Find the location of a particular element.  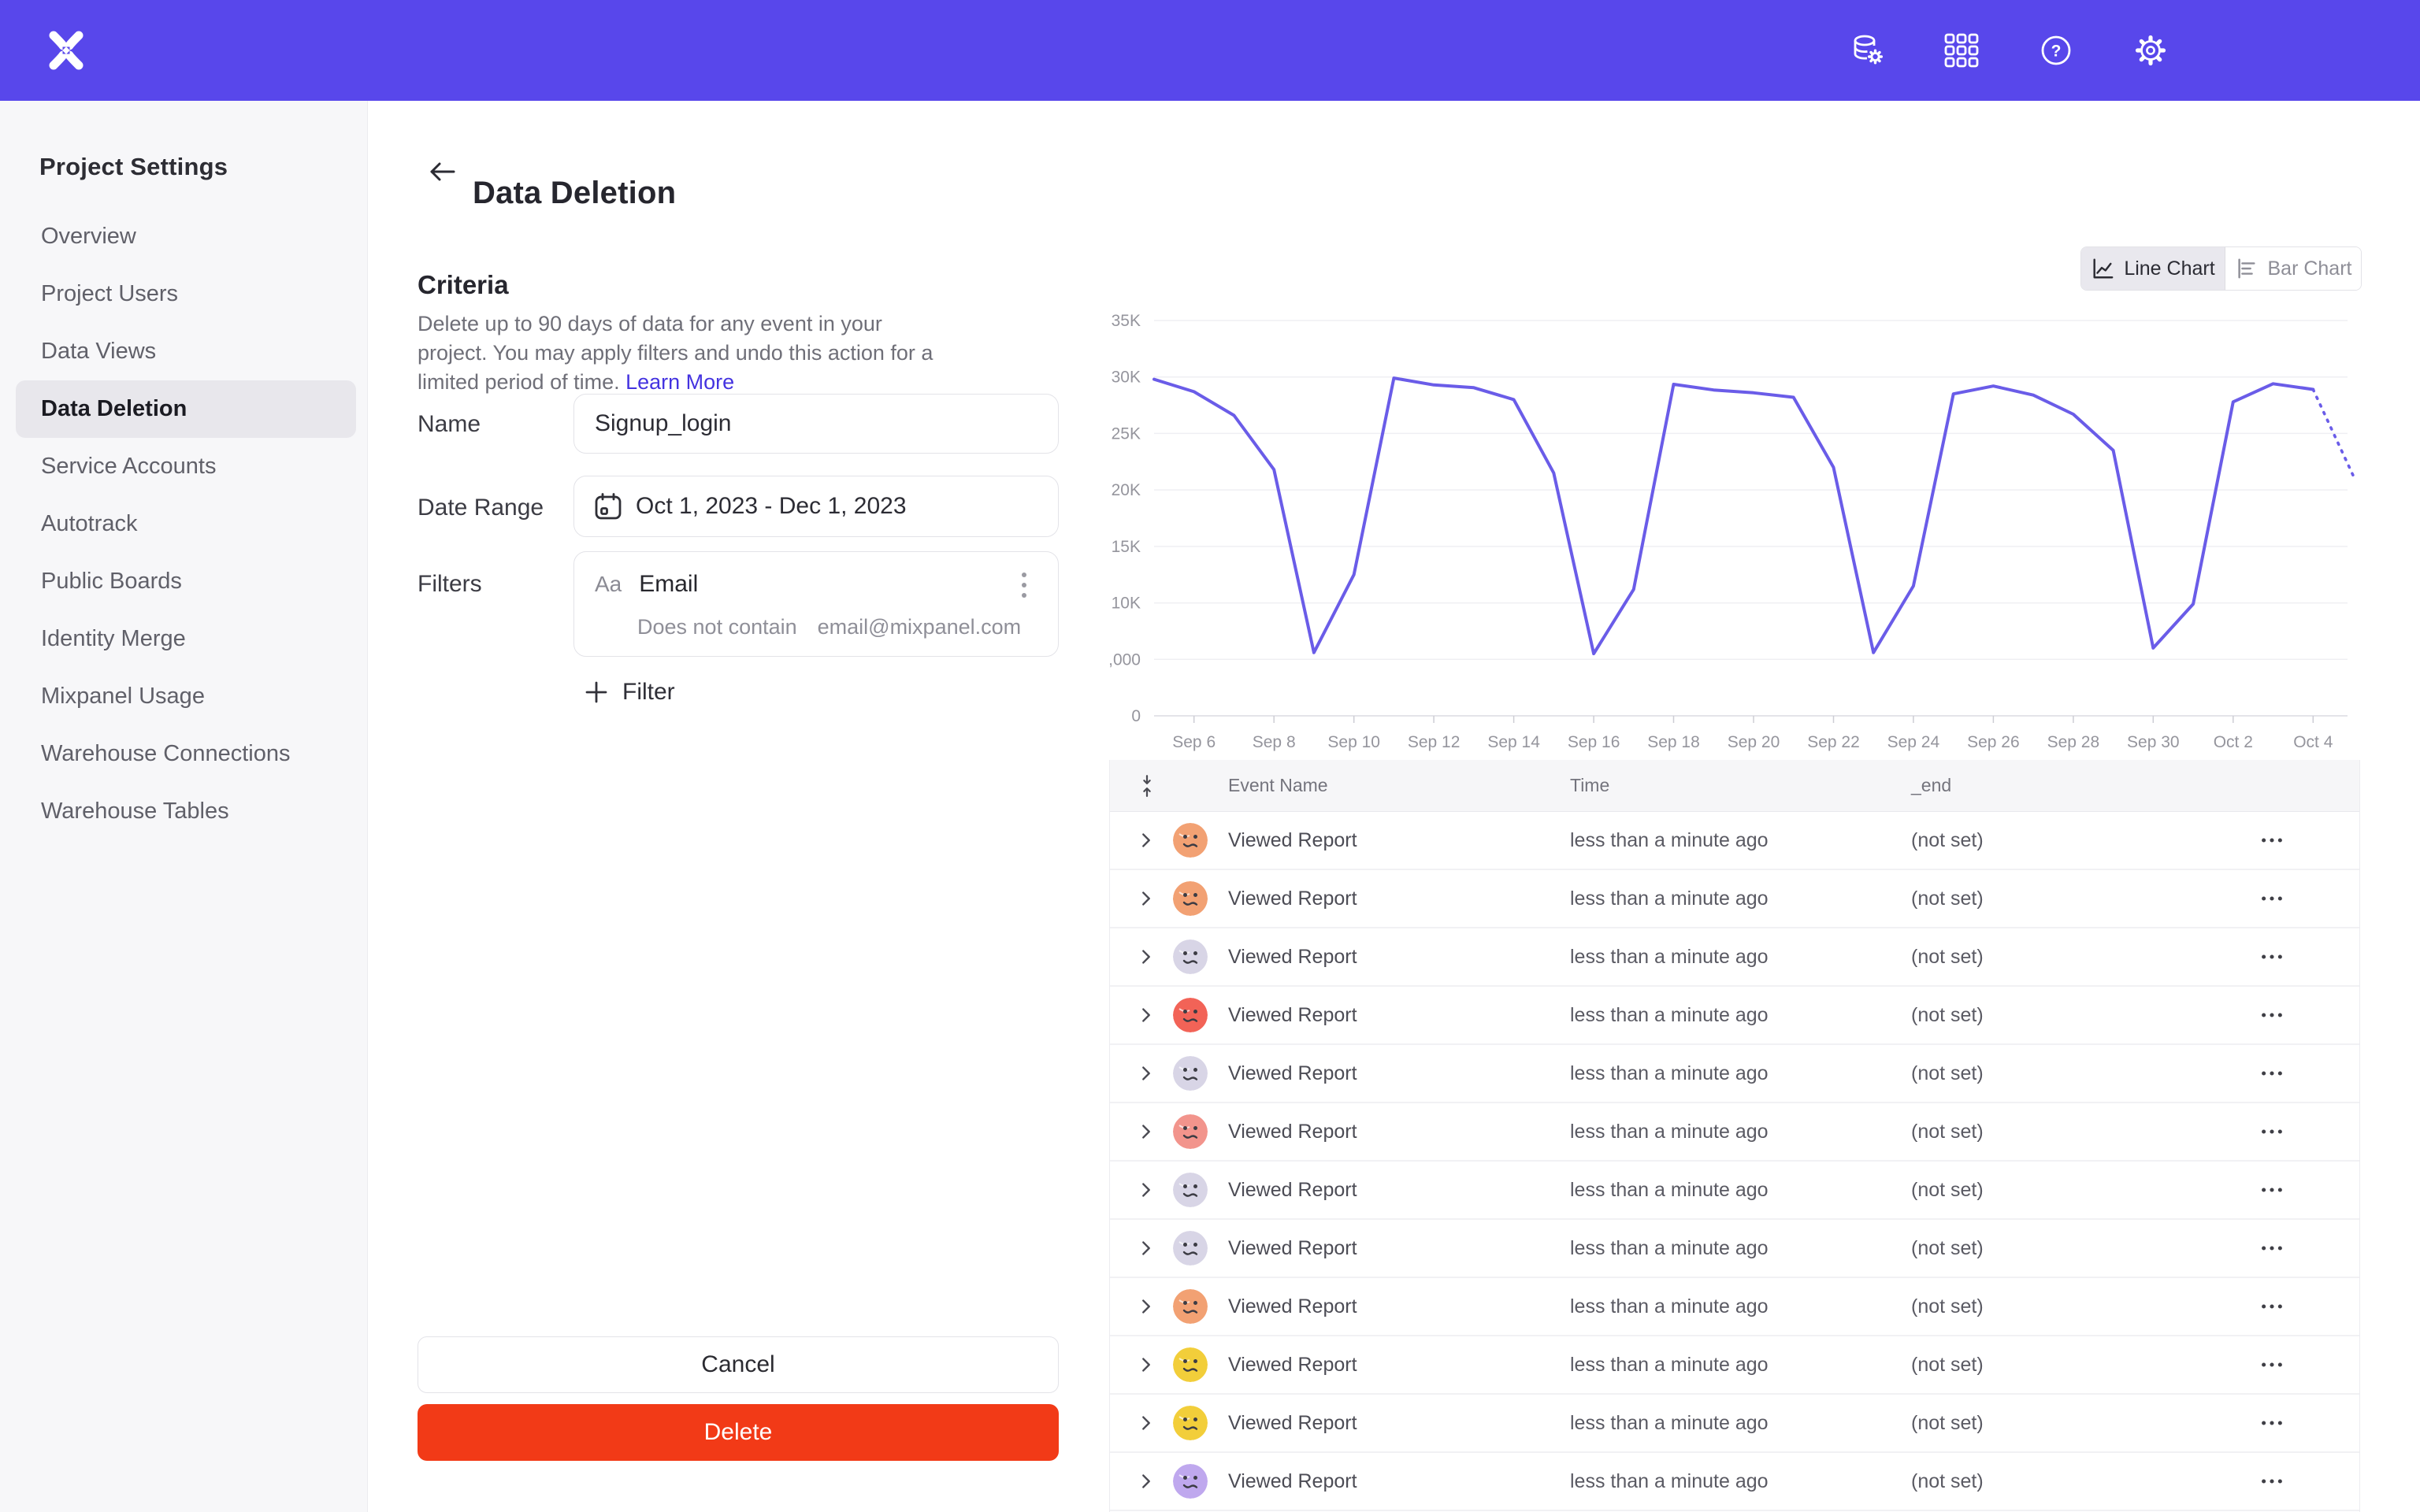

name-input is located at coordinates (836, 424).